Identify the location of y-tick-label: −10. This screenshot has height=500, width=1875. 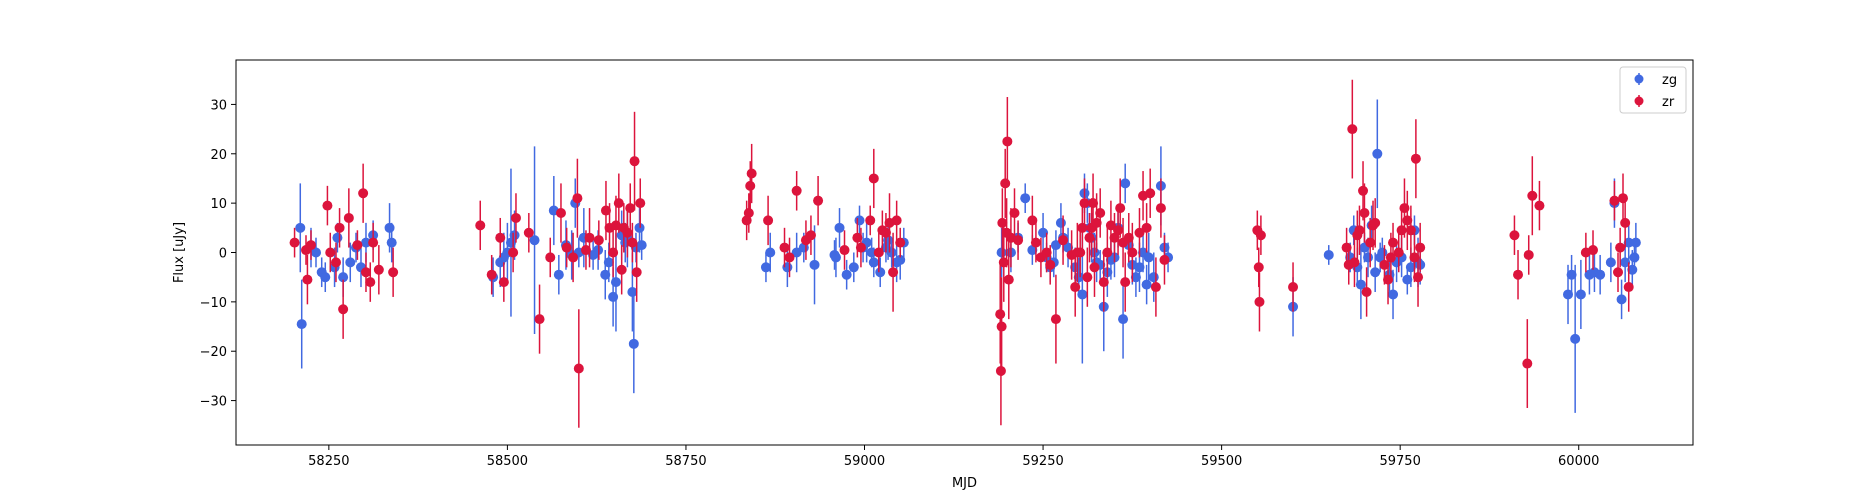
(213, 303).